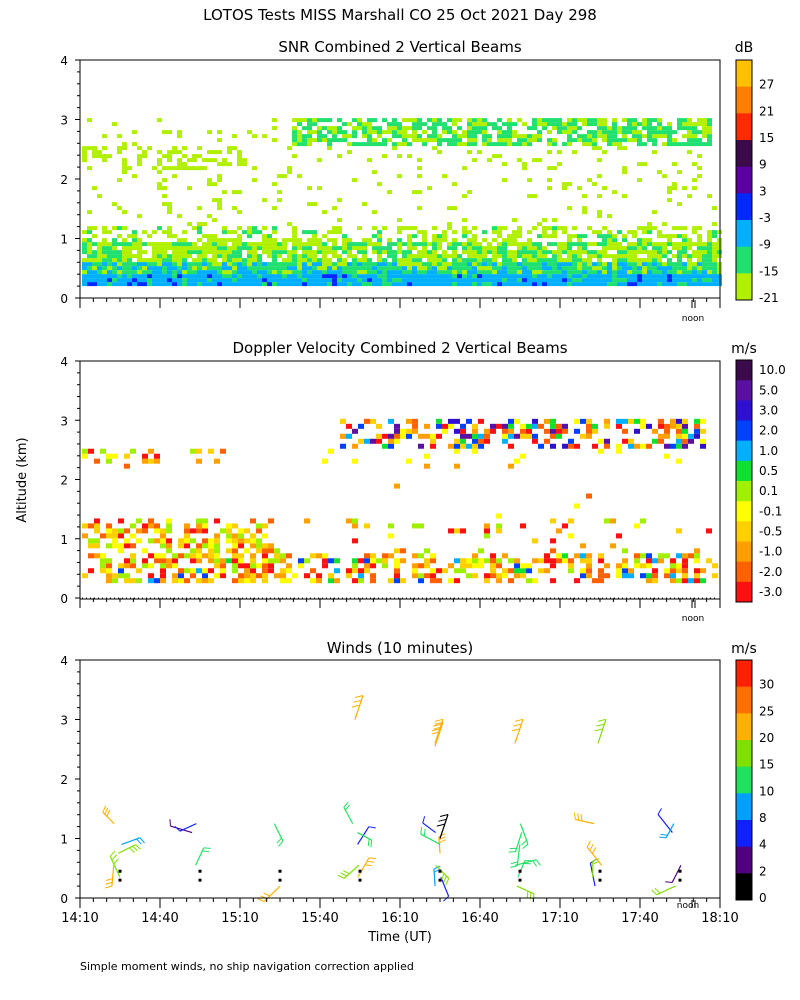 The height and width of the screenshot is (1000, 800). I want to click on doppler-noon-label: noon, so click(693, 619).